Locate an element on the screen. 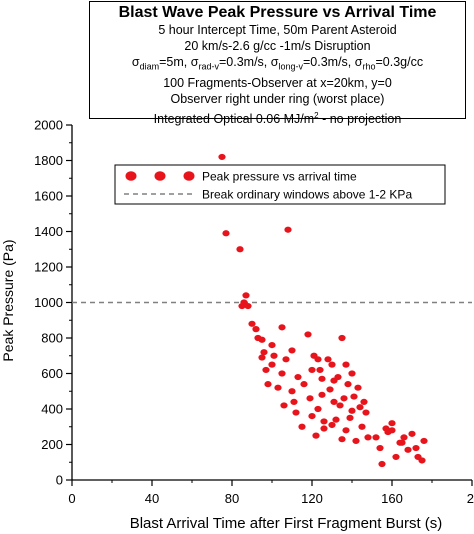  legend-label-scatter: Peak pressure vs arrival time is located at coordinates (279, 177).